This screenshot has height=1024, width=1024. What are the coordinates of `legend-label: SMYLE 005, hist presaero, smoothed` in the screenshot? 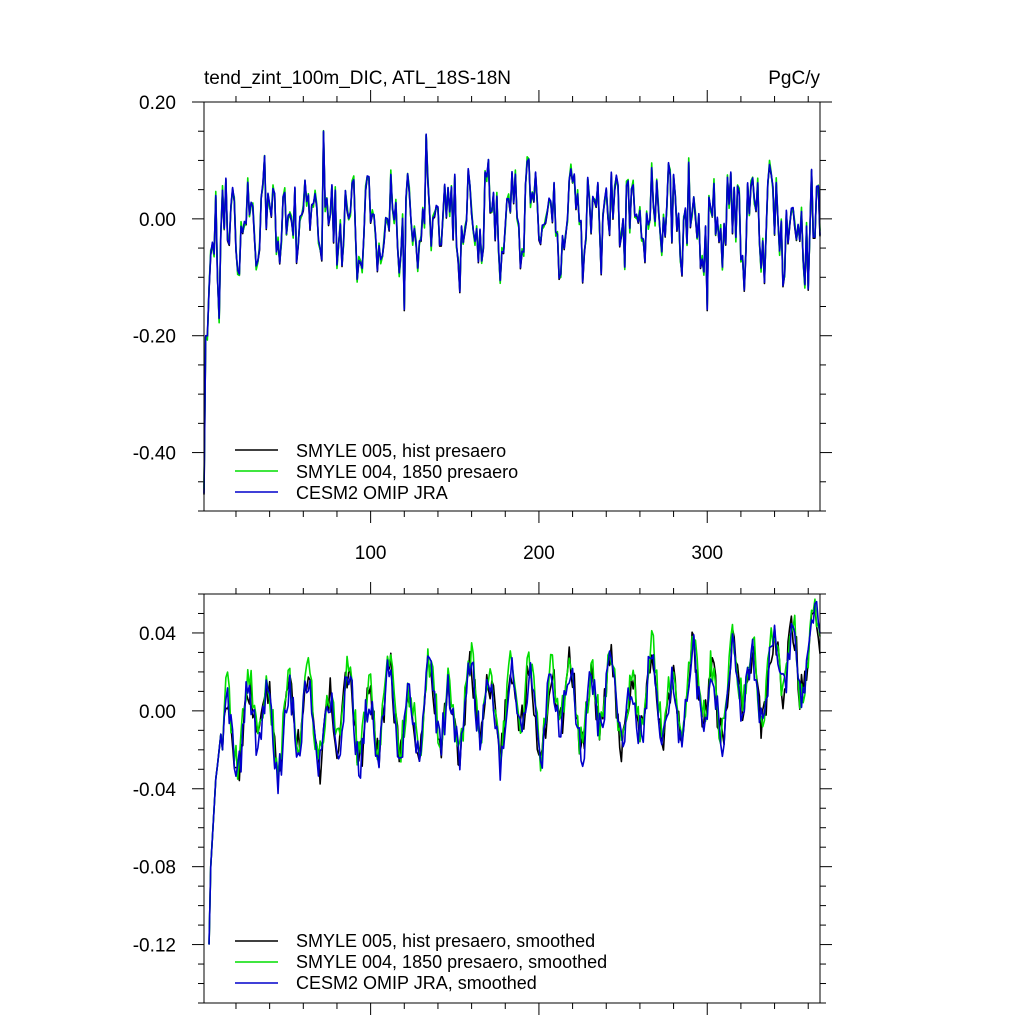 It's located at (445, 941).